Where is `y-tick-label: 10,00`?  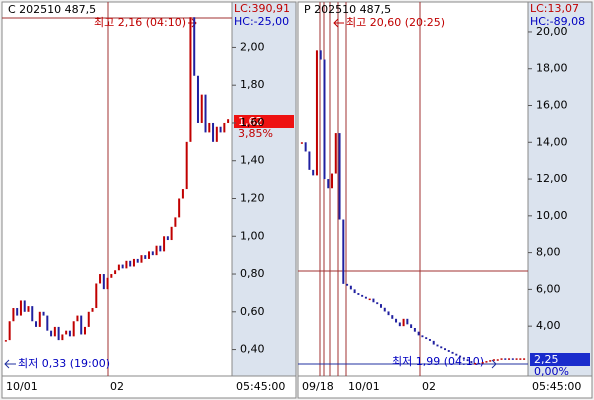
y-tick-label: 10,00 is located at coordinates (552, 215).